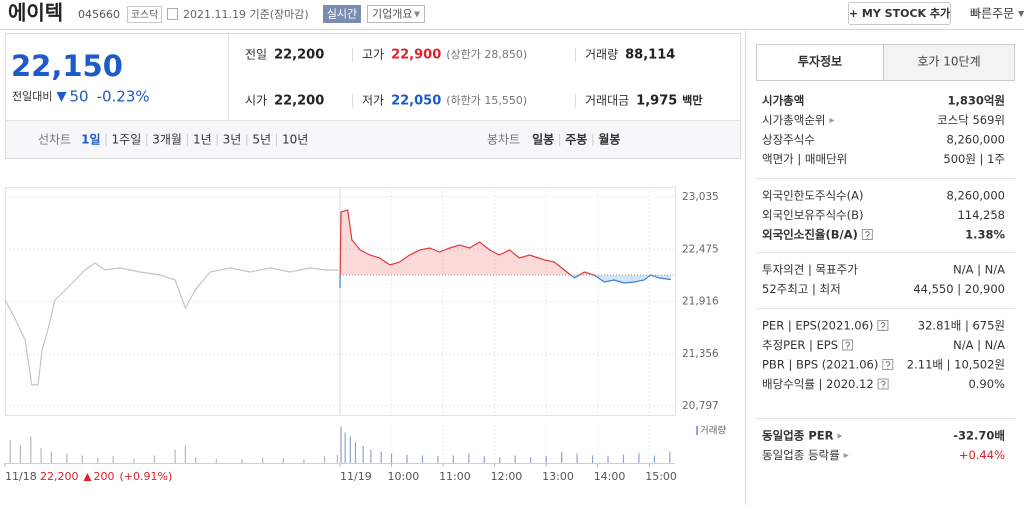  Describe the element at coordinates (21, 476) in the screenshot. I see `x-tick-label: 11/18` at that location.